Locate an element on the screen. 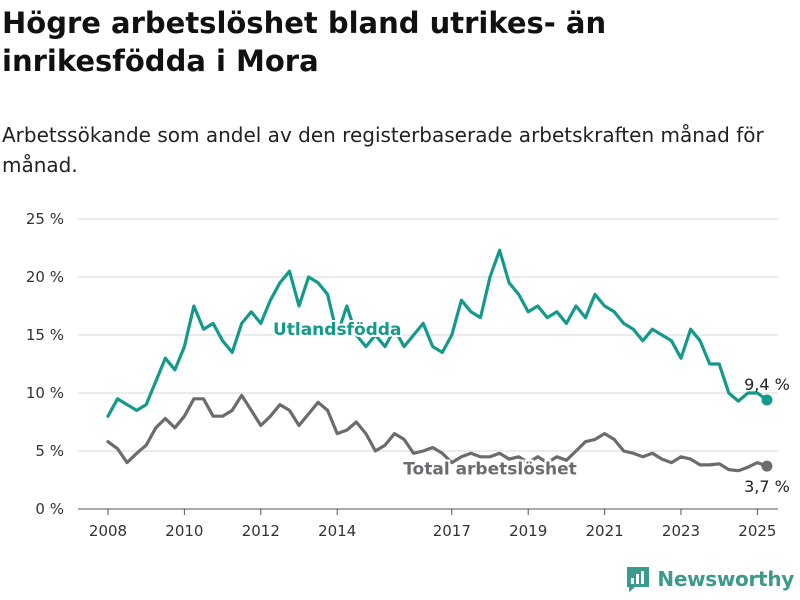 Image resolution: width=800 pixels, height=600 pixels. y-tick-label: 10 % is located at coordinates (45, 393).